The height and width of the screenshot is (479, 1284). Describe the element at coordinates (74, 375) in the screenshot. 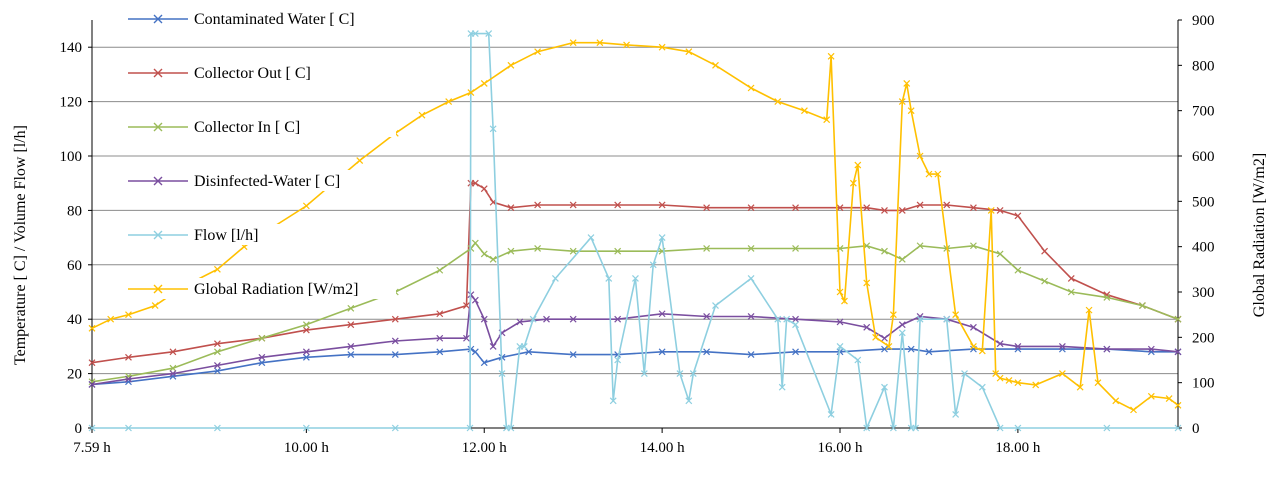

I see `y-tick-label-left: 20` at that location.